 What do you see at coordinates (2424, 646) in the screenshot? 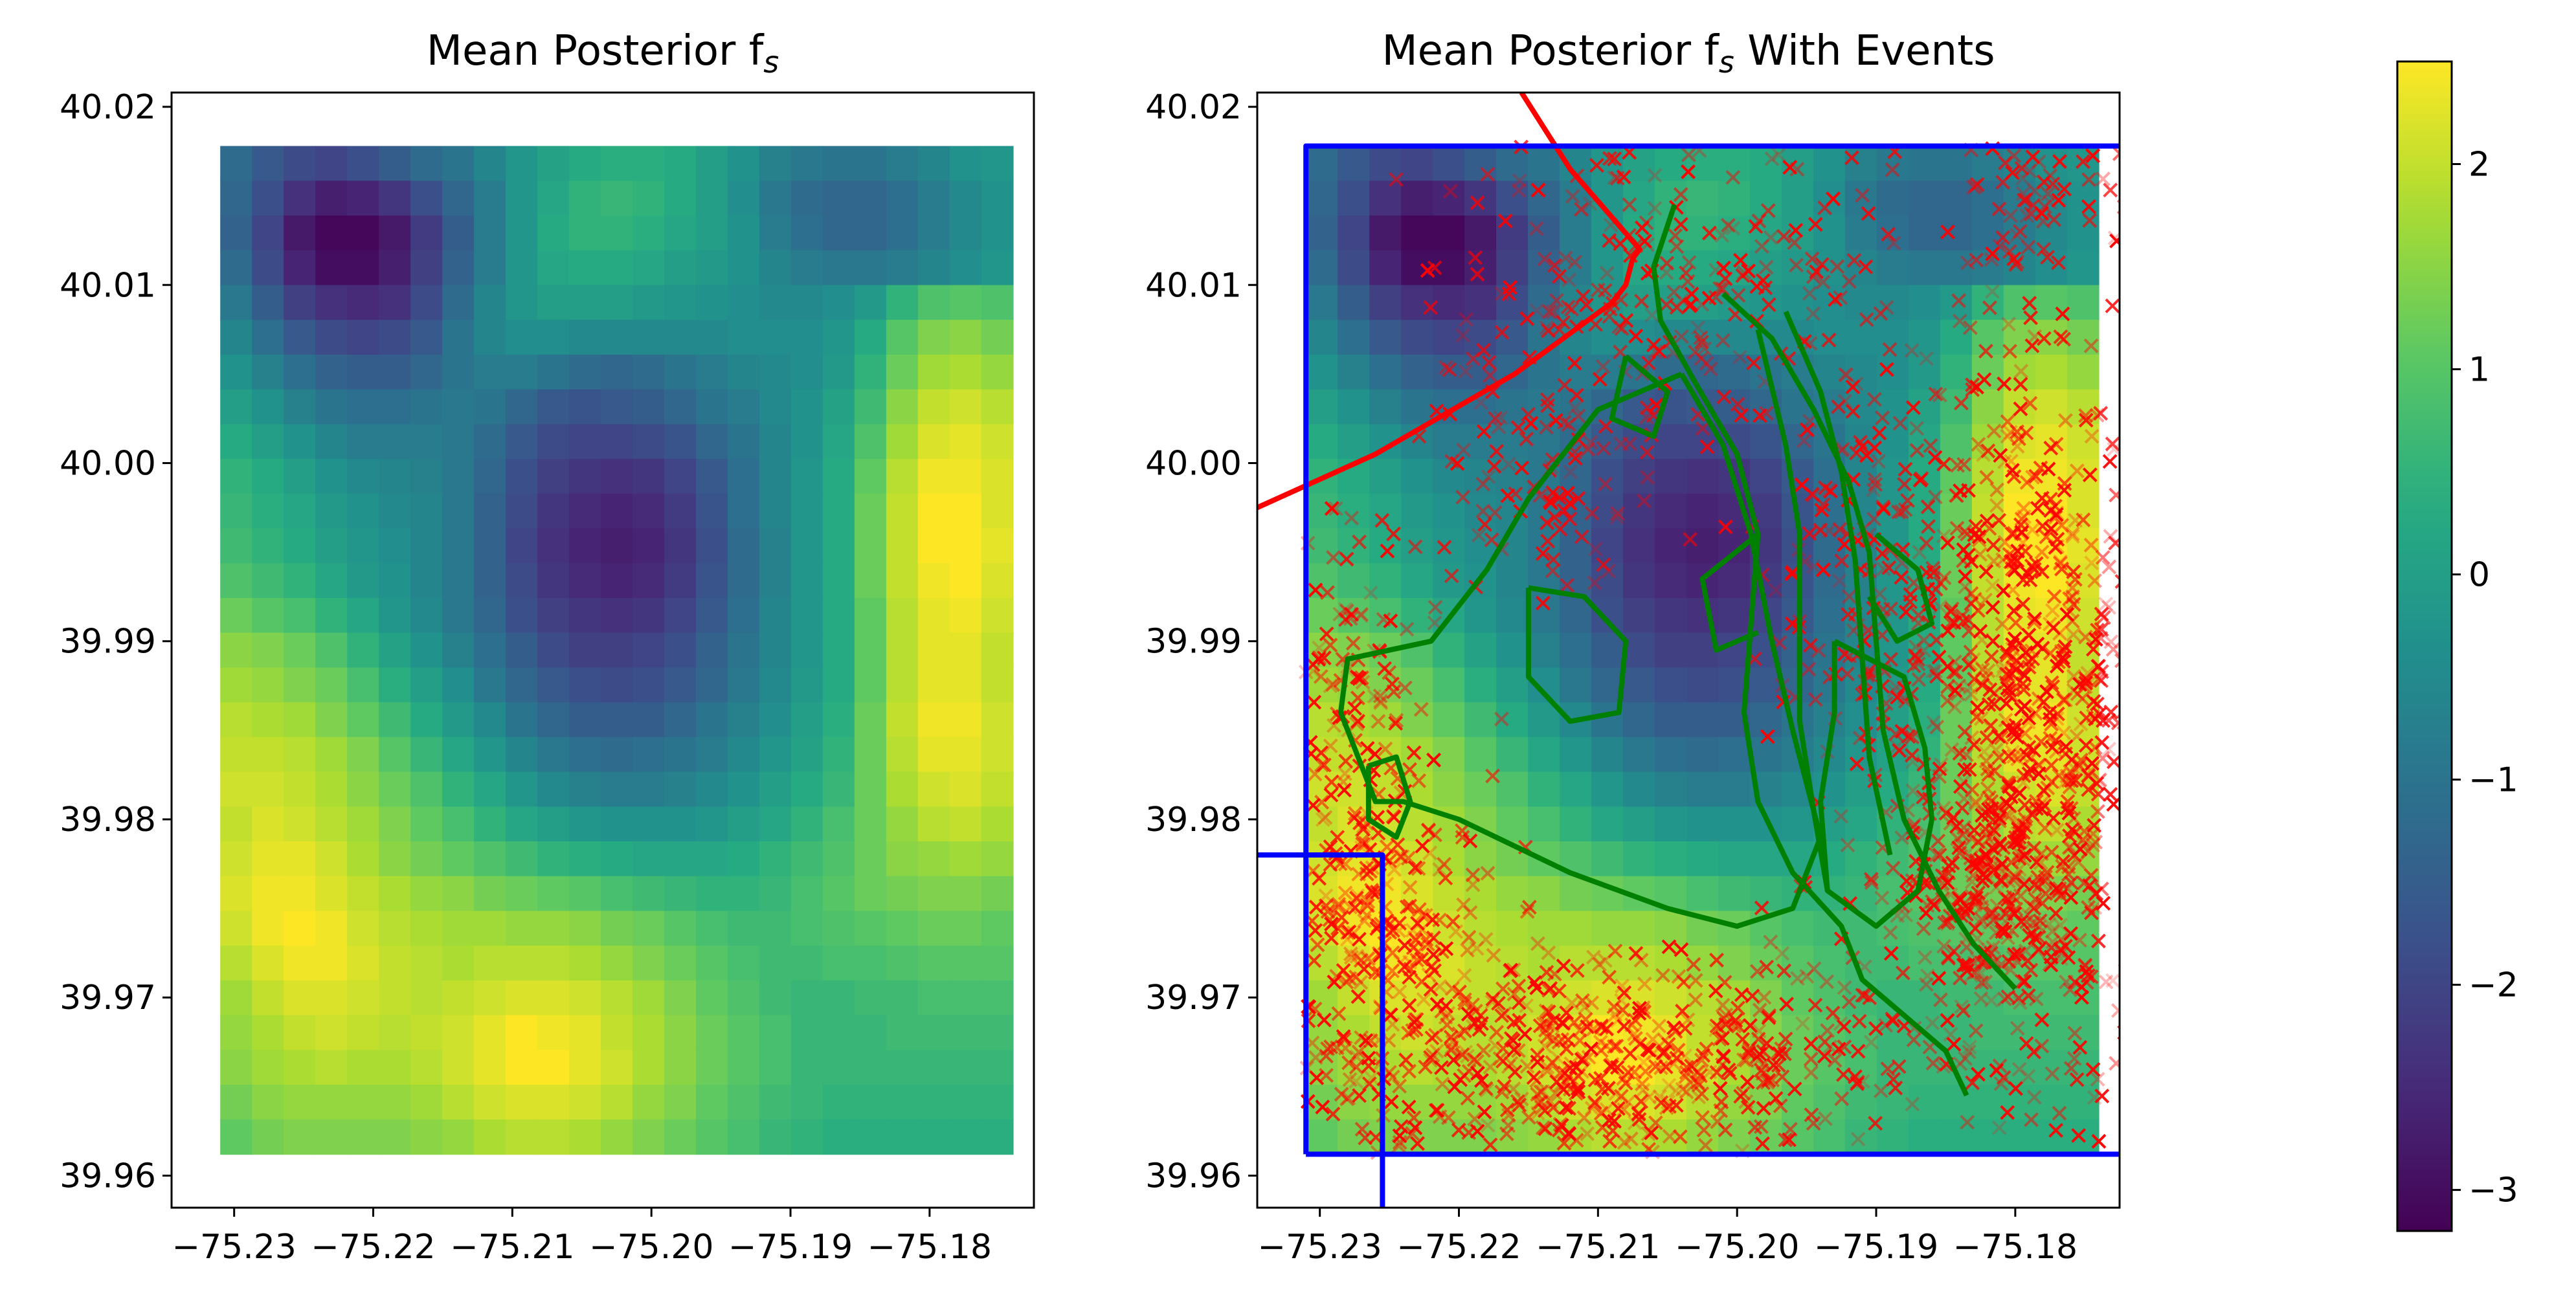
I see `colorbar-frame` at bounding box center [2424, 646].